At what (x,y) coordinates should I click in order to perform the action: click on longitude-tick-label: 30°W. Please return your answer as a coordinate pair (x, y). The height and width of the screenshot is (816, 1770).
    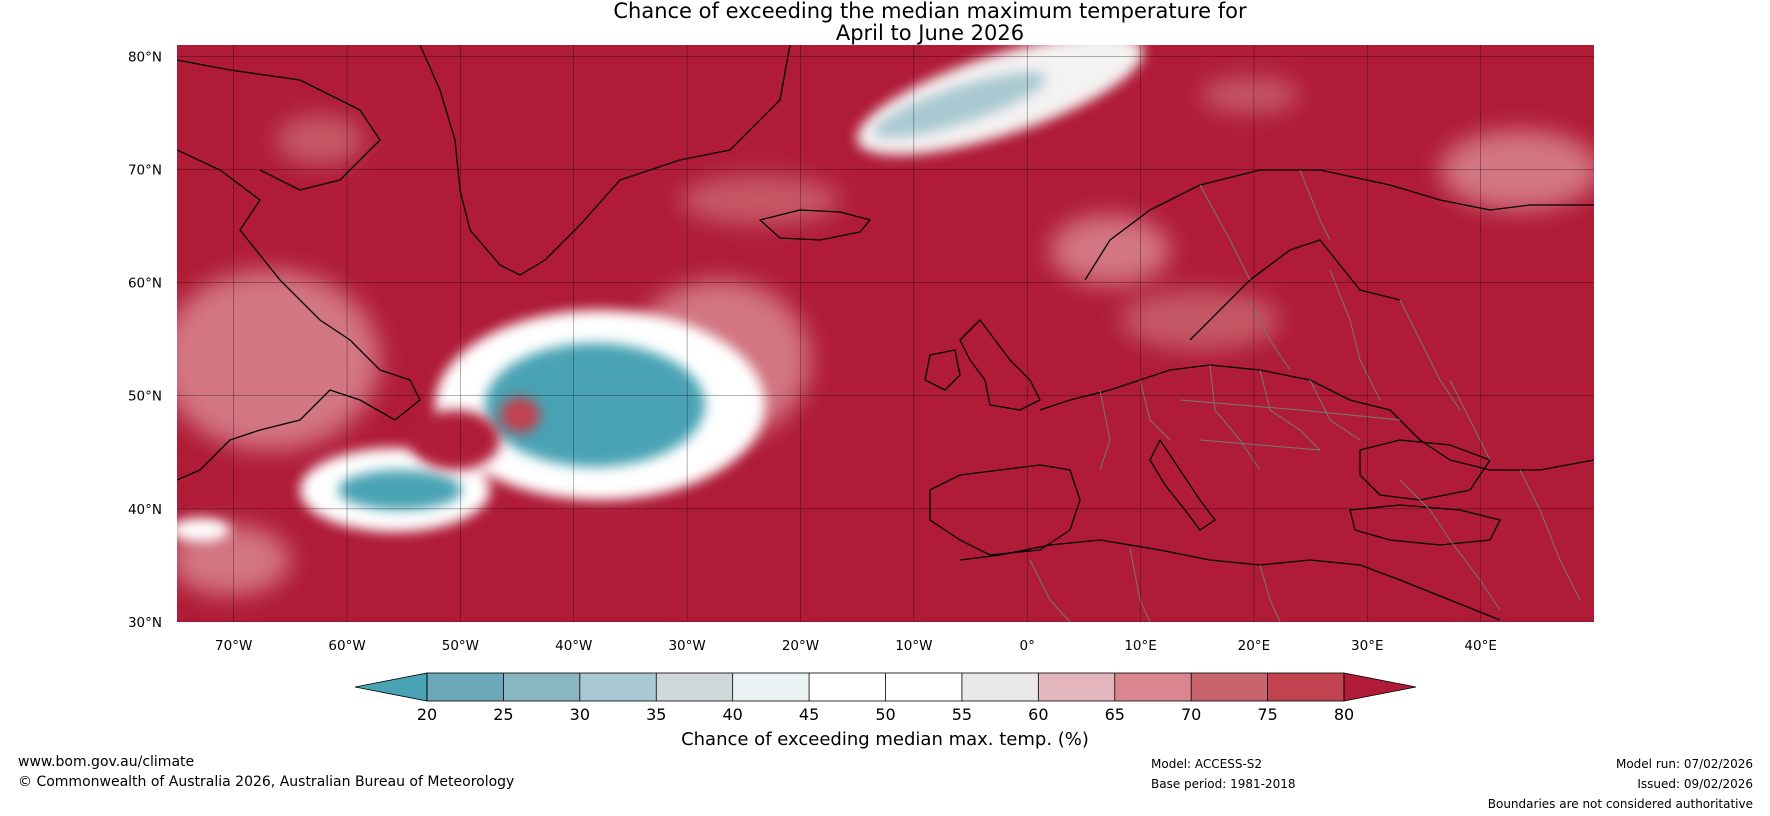
    Looking at the image, I should click on (686, 646).